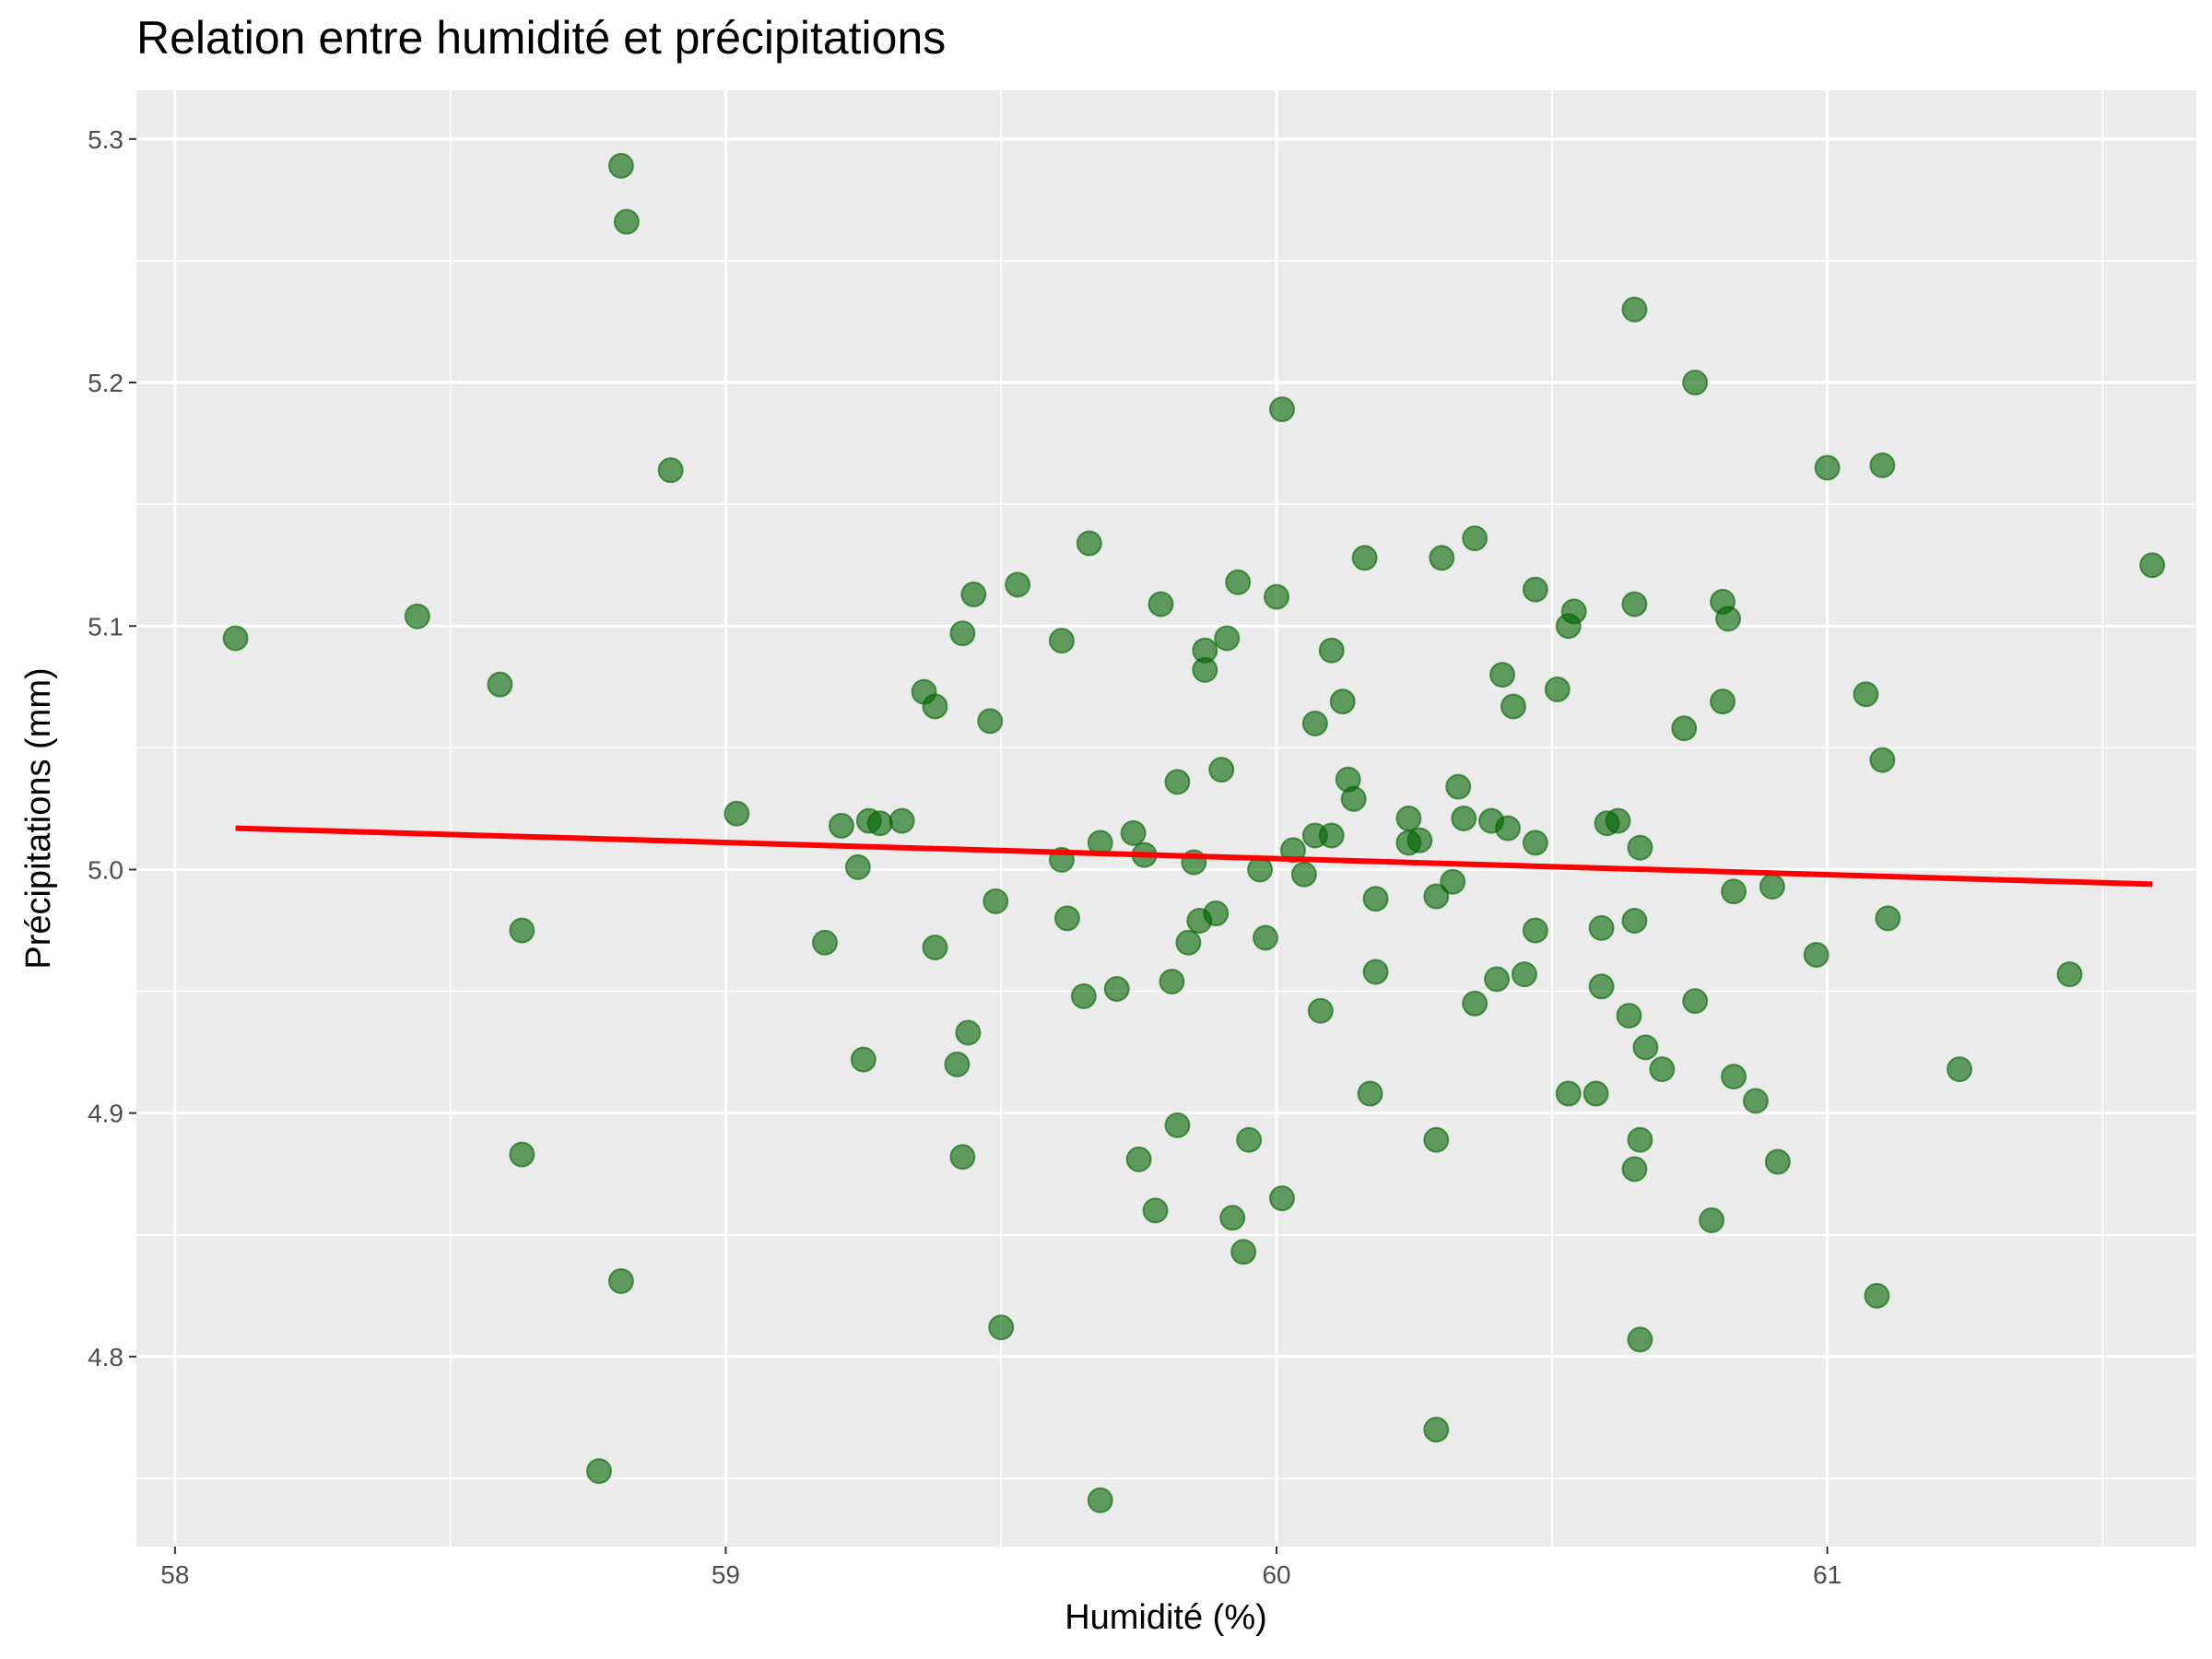  What do you see at coordinates (106, 383) in the screenshot?
I see `y-tick-label: 5.2` at bounding box center [106, 383].